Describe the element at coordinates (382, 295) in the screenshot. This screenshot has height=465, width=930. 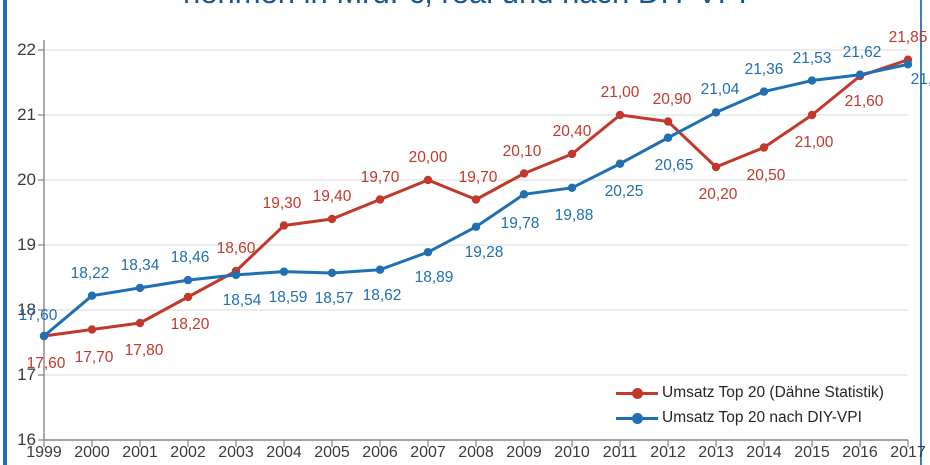
I see `data-label: 18,62` at that location.